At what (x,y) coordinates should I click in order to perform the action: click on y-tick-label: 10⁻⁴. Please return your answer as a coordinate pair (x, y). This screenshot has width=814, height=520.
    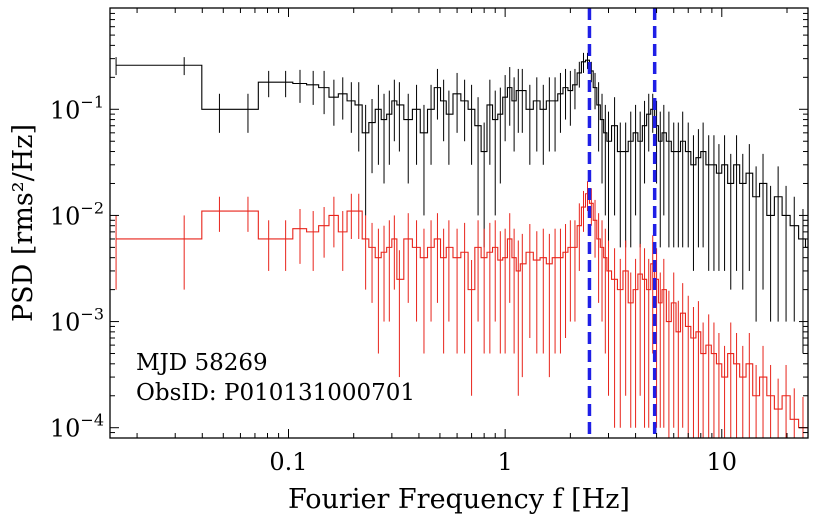
    Looking at the image, I should click on (77, 427).